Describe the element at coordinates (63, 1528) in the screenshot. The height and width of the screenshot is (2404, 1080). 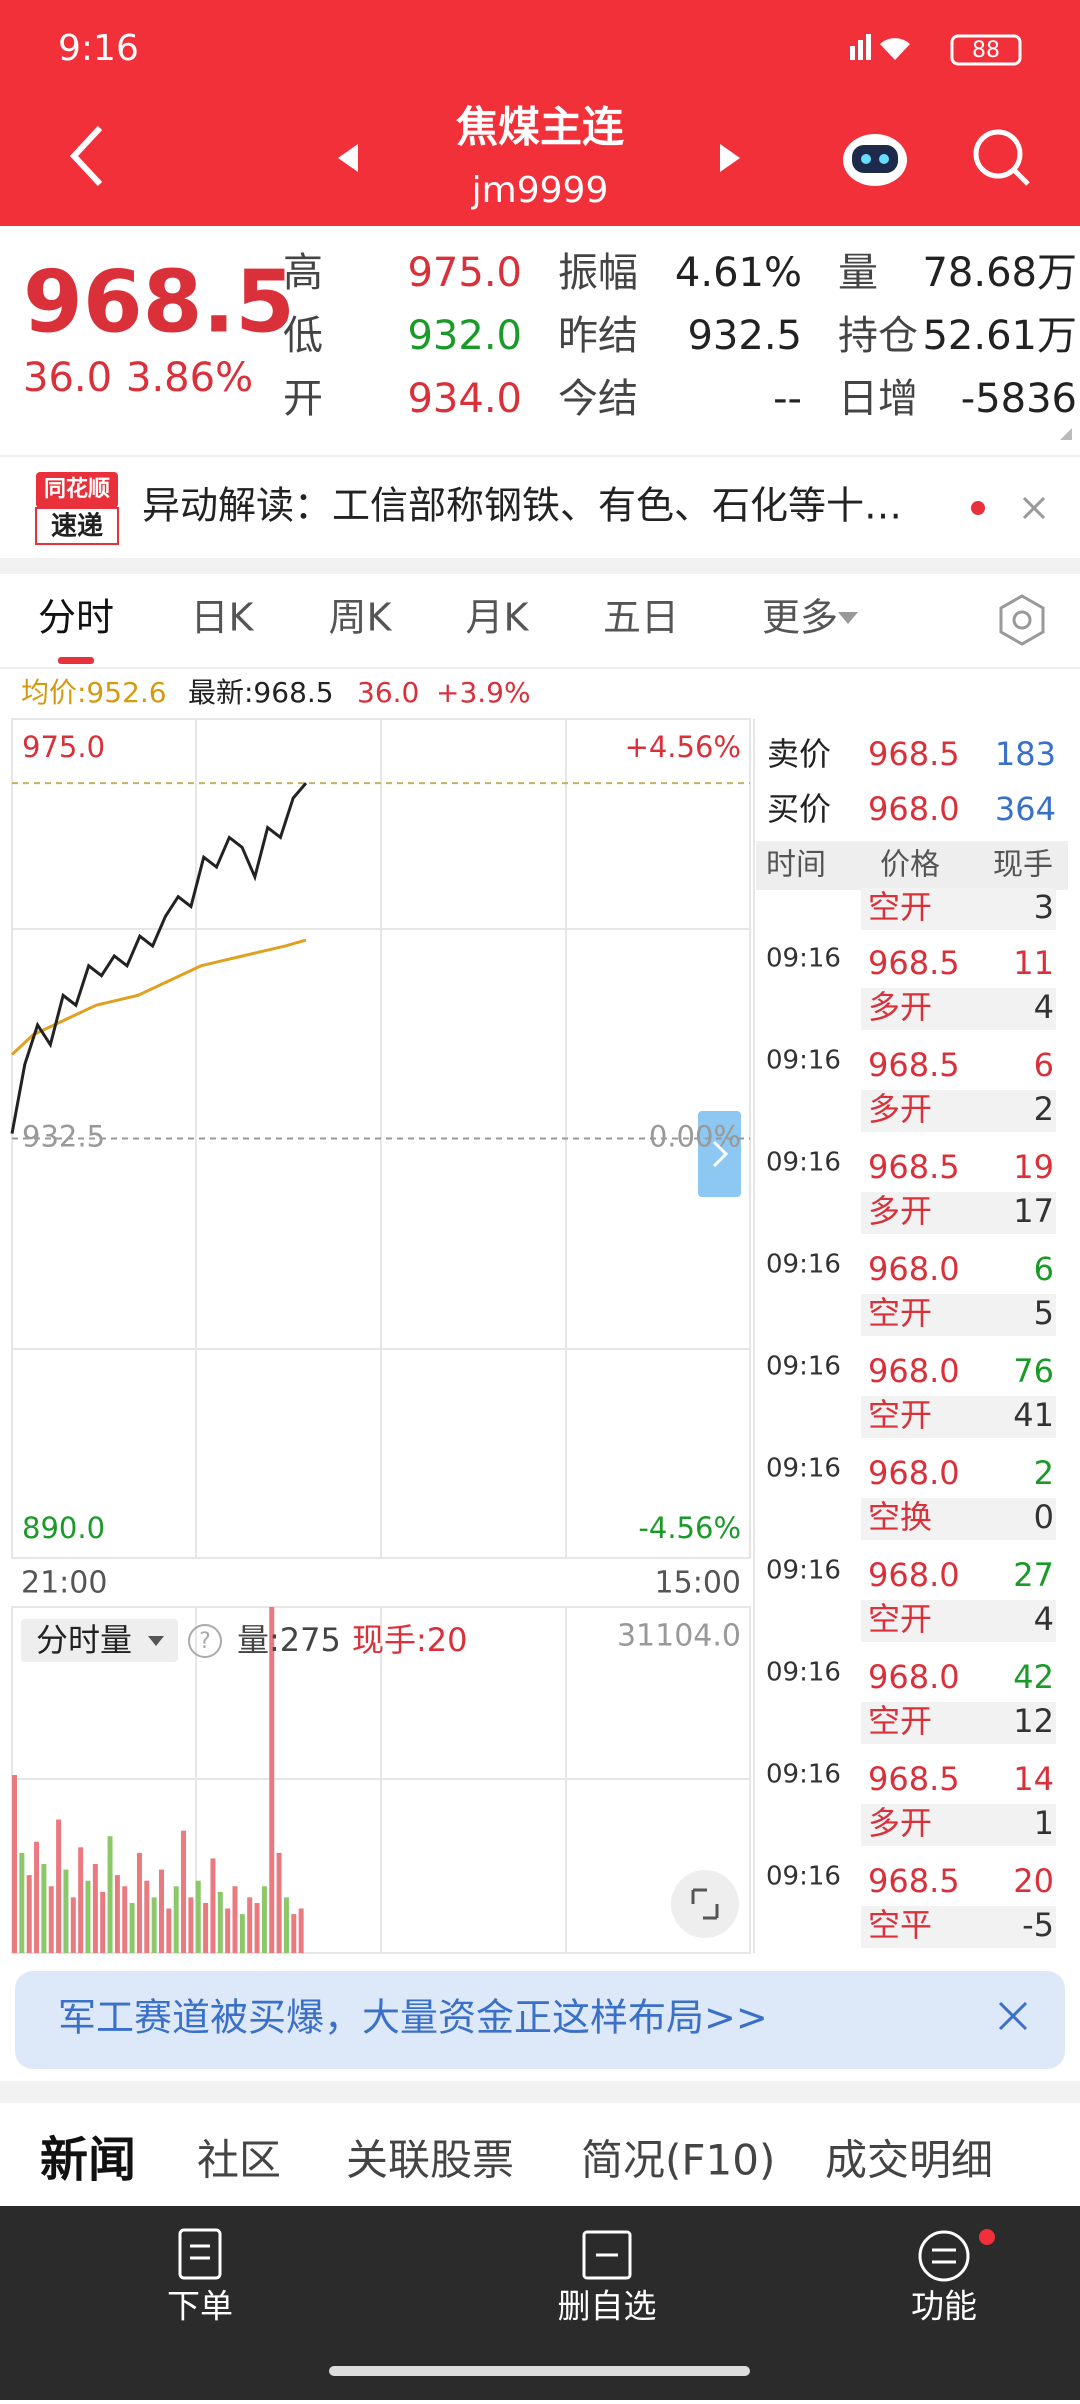
I see `y-tick-label: 890.0` at that location.